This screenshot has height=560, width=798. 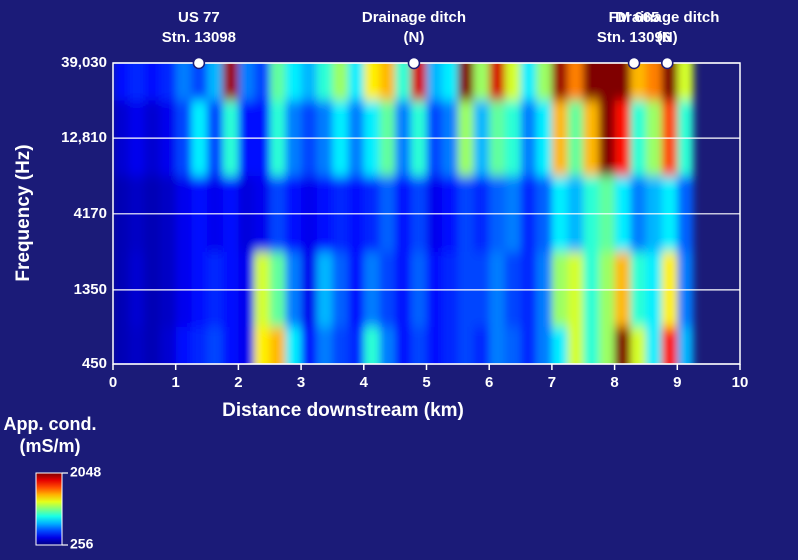 What do you see at coordinates (199, 17) in the screenshot?
I see `annotation: US 77` at bounding box center [199, 17].